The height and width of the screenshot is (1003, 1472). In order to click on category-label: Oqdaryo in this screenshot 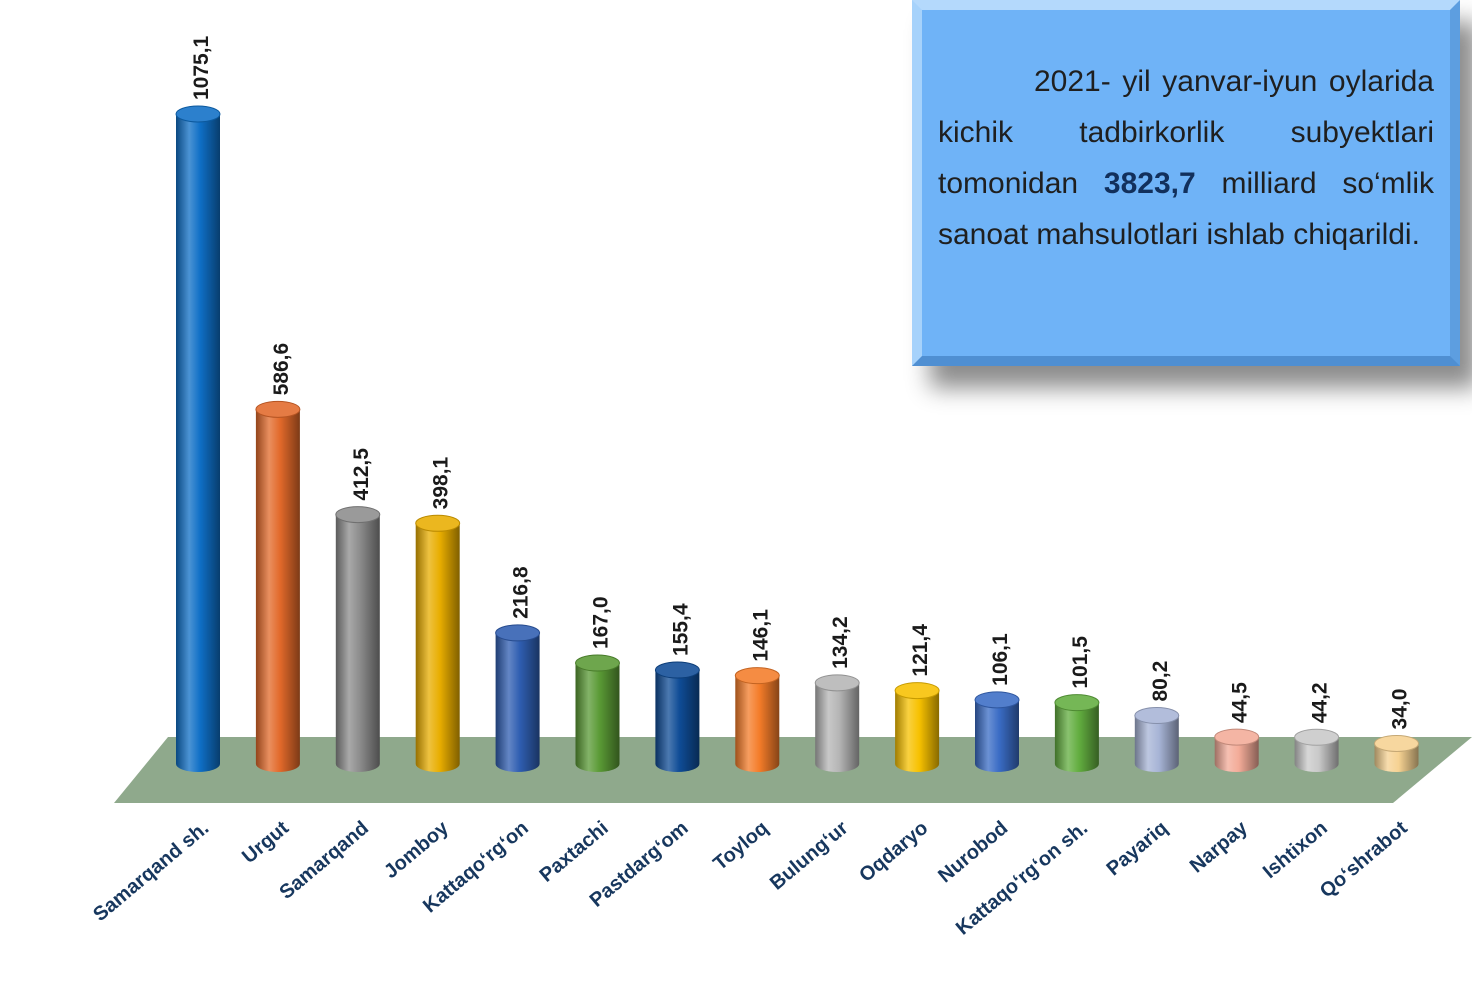, I will do `click(893, 852)`.